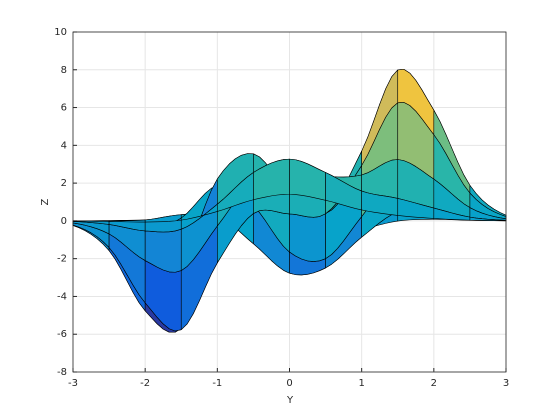 Image resolution: width=560 pixels, height=420 pixels. I want to click on x-tick-label: 0, so click(289, 383).